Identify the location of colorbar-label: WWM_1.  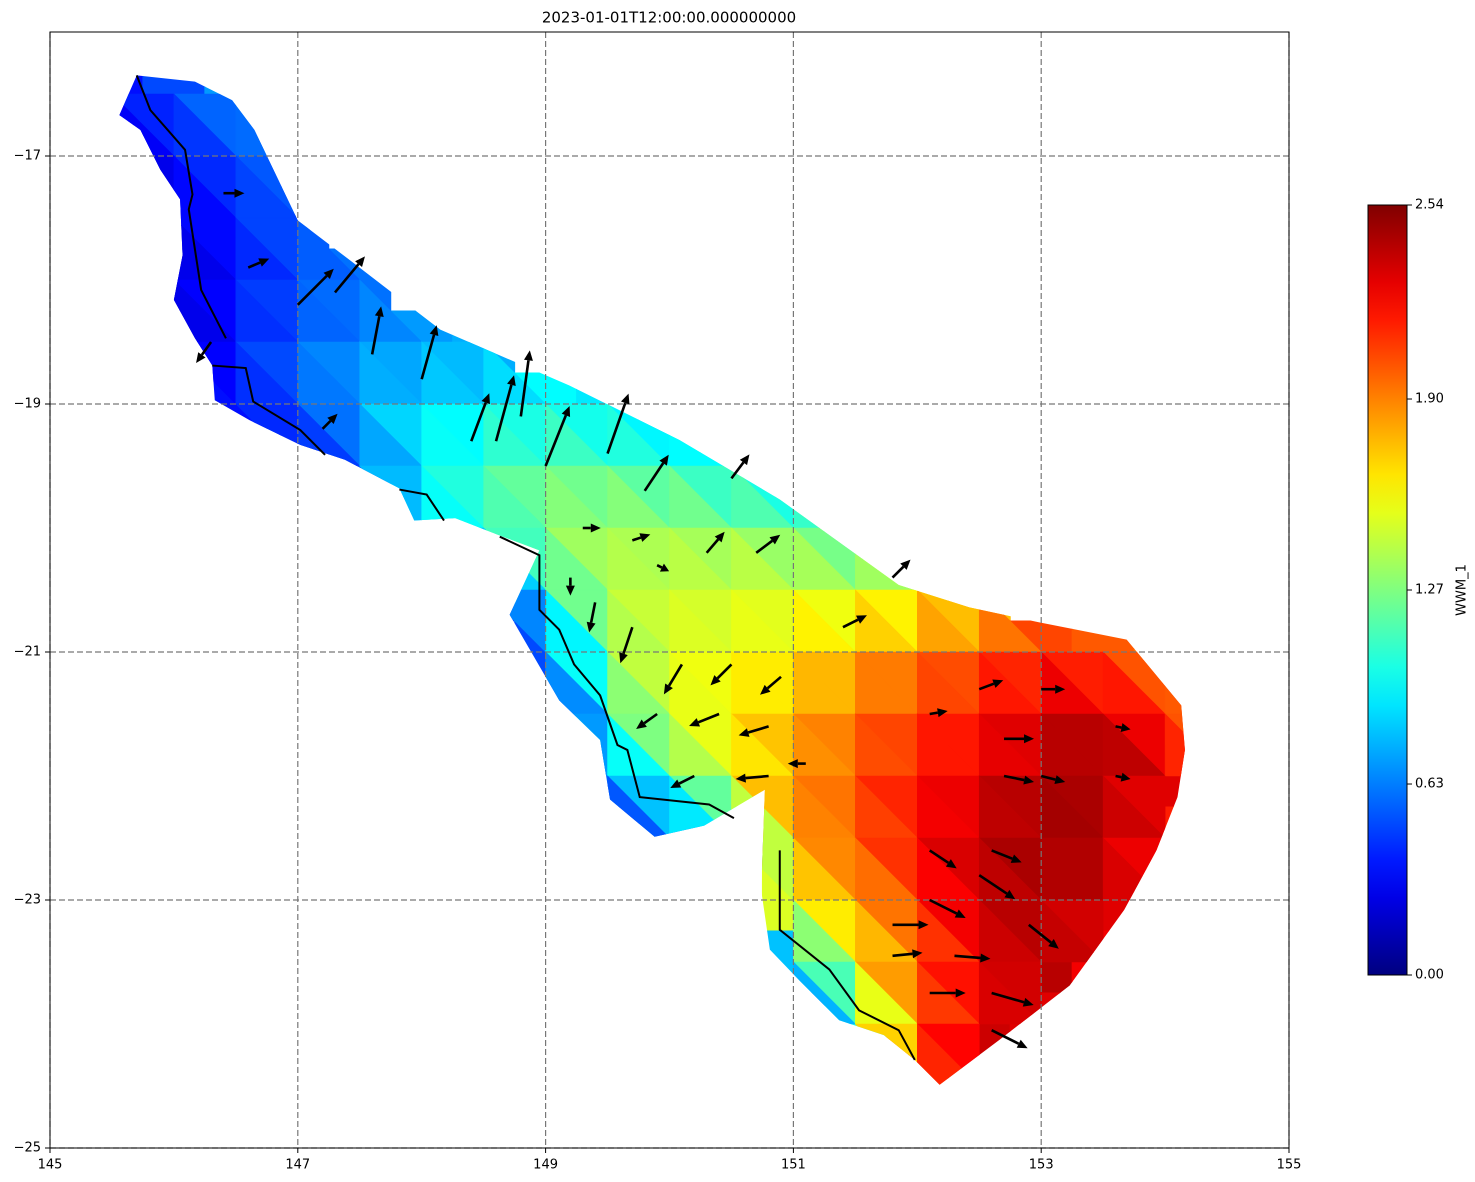
(1462, 590).